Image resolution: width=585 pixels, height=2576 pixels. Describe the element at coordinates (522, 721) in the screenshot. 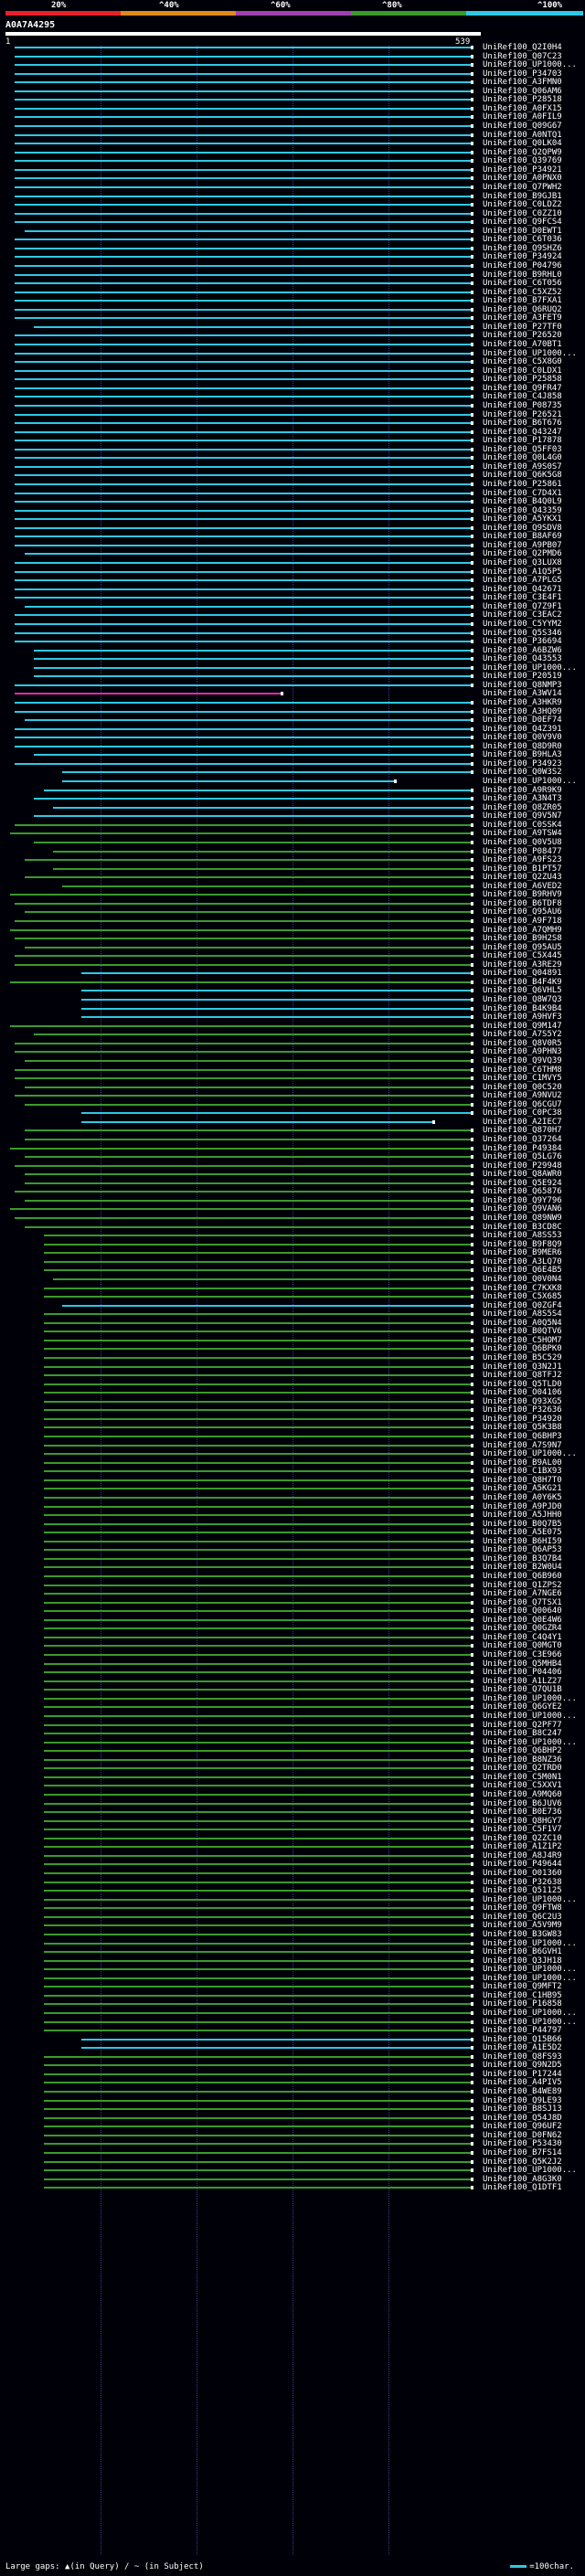

I see `hit-label: UniRef100_D0EF74` at that location.